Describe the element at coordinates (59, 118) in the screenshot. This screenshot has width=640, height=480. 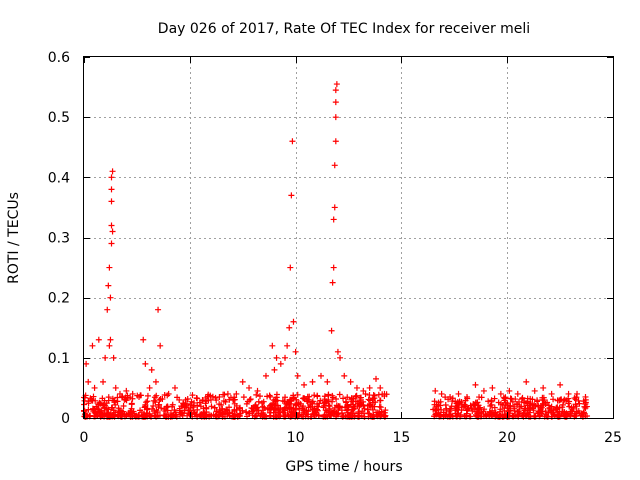
I see `y-tick-label: 0.5` at that location.